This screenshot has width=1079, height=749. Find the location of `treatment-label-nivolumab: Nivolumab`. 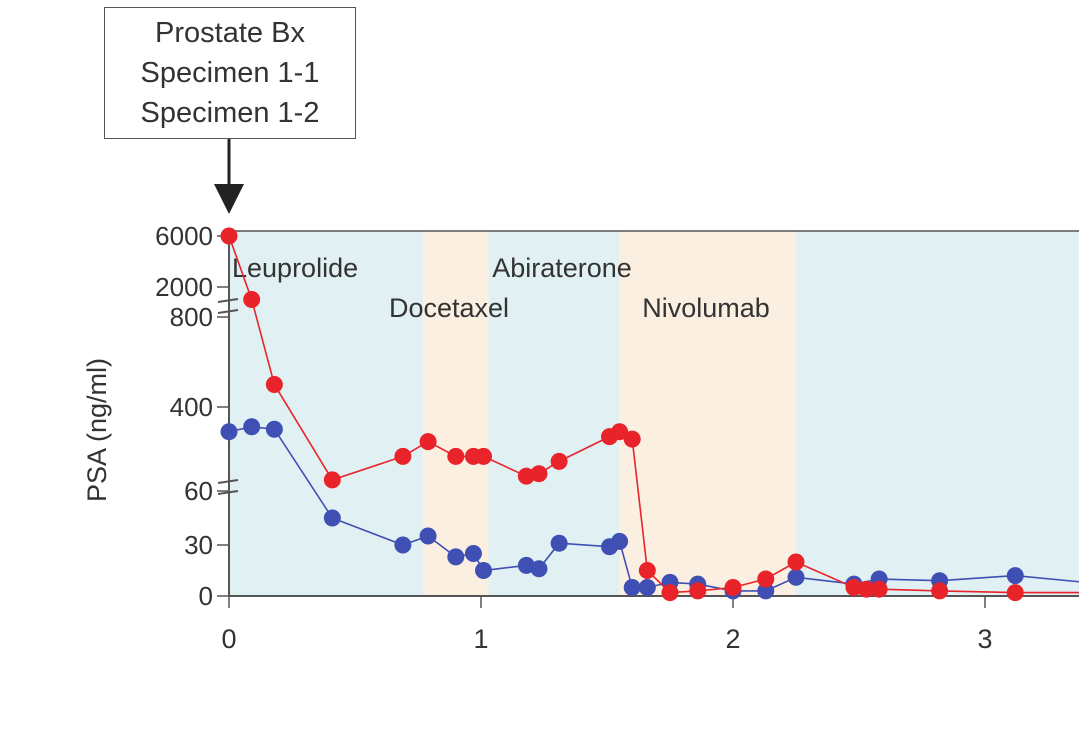

treatment-label-nivolumab: Nivolumab is located at coordinates (706, 308).